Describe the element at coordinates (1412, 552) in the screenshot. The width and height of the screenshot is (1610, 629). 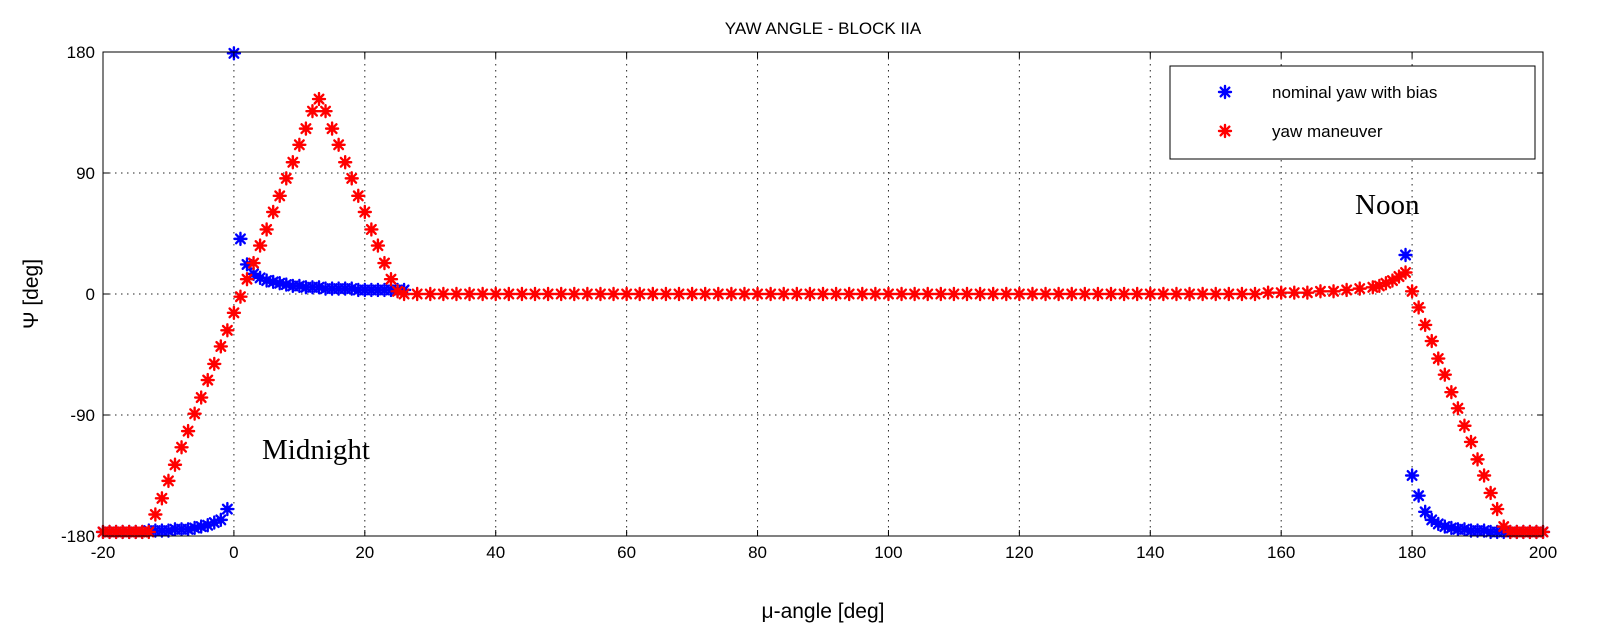
I see `x-tick-label: 180` at that location.